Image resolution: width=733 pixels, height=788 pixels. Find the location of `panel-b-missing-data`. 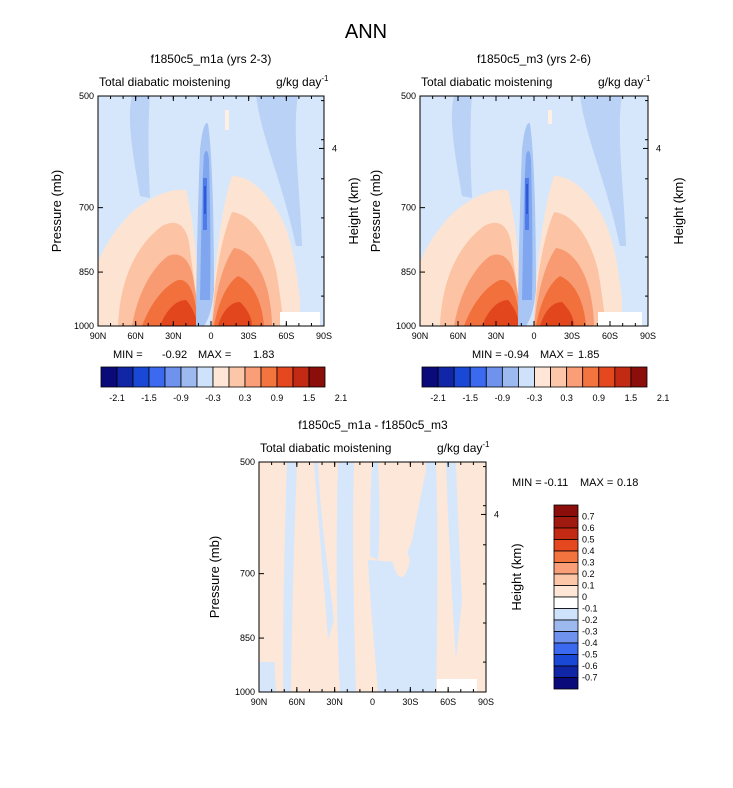

panel-b-missing-data is located at coordinates (620, 319).